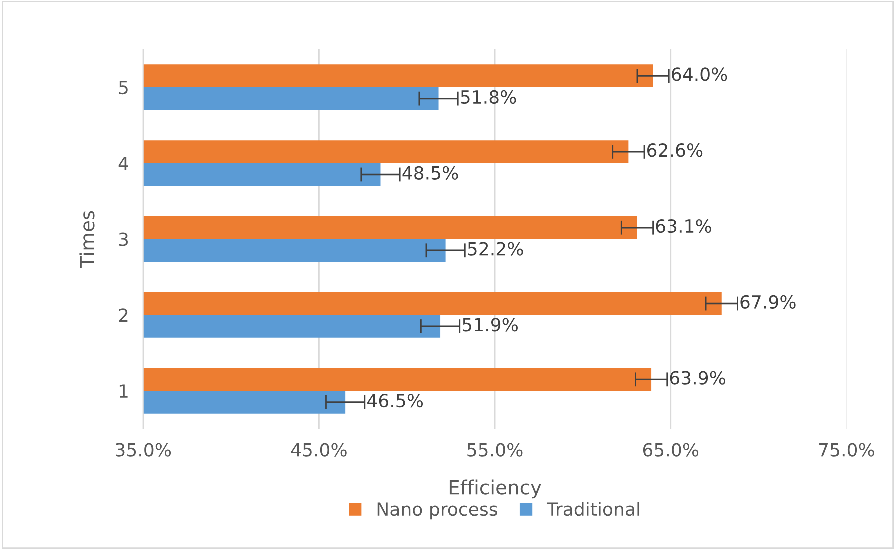 Image resolution: width=896 pixels, height=550 pixels. I want to click on x-tick-label: 75.0%, so click(847, 450).